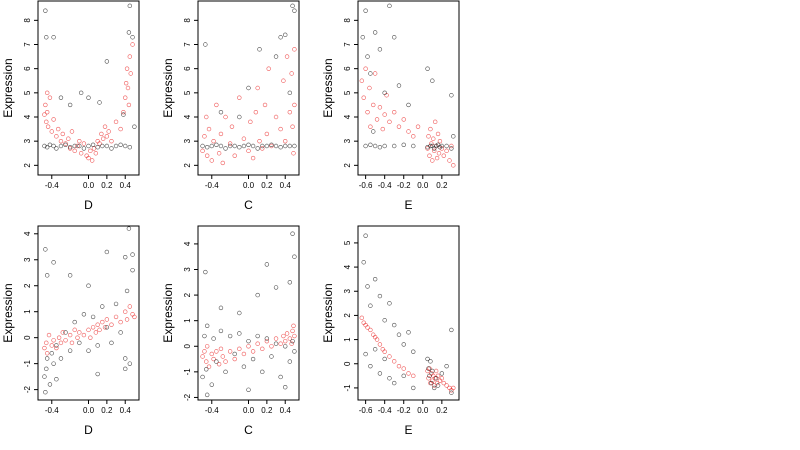 The height and width of the screenshot is (450, 800). I want to click on plot-frame, so click(248, 313).